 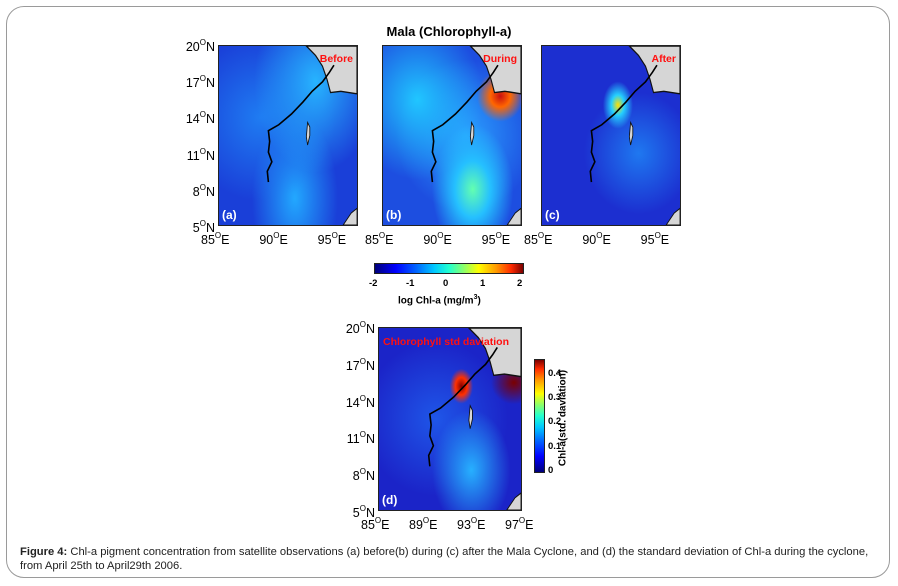 I want to click on std-colorbar-tick: 0.1, so click(x=555, y=446).